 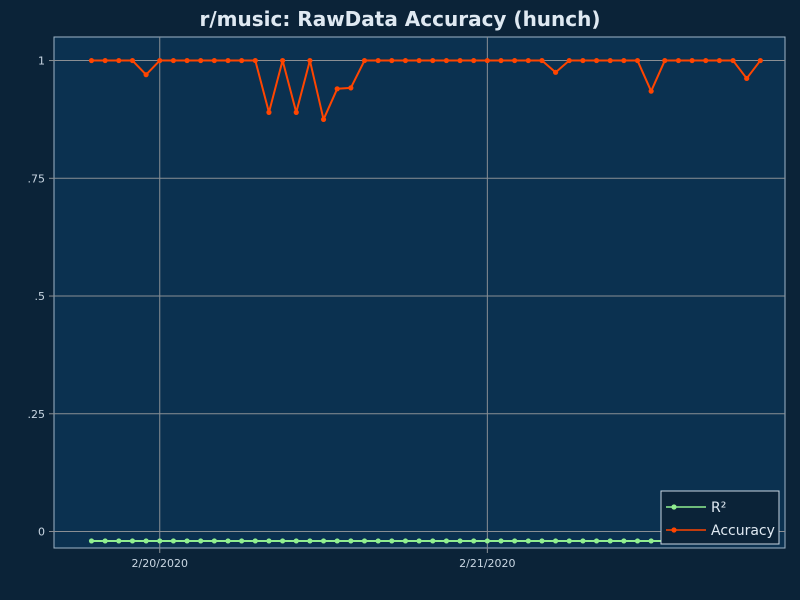 What do you see at coordinates (37, 414) in the screenshot?
I see `y-tick-label: .25` at bounding box center [37, 414].